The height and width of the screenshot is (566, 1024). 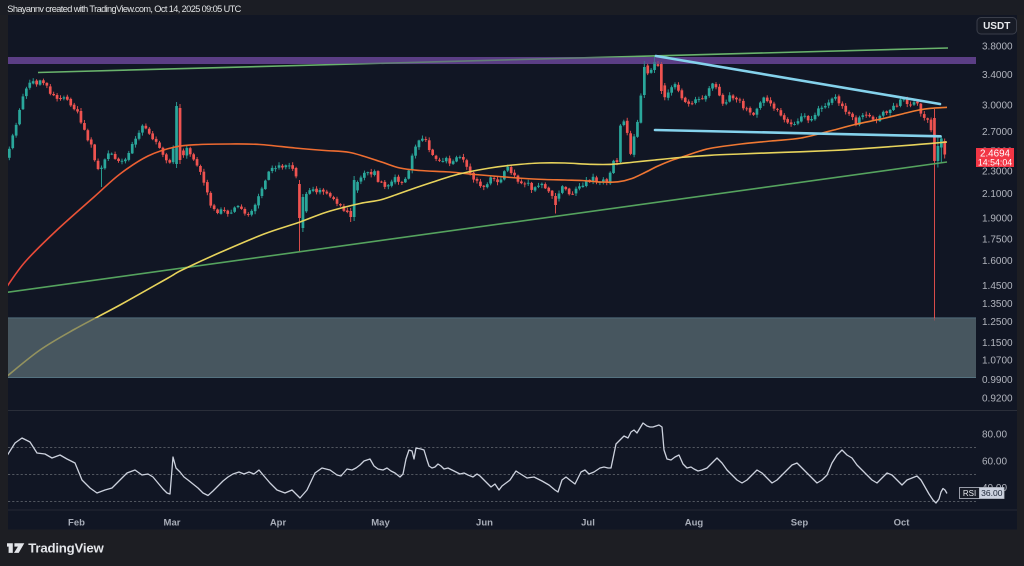 I want to click on svg-text: Jun, so click(x=484, y=523).